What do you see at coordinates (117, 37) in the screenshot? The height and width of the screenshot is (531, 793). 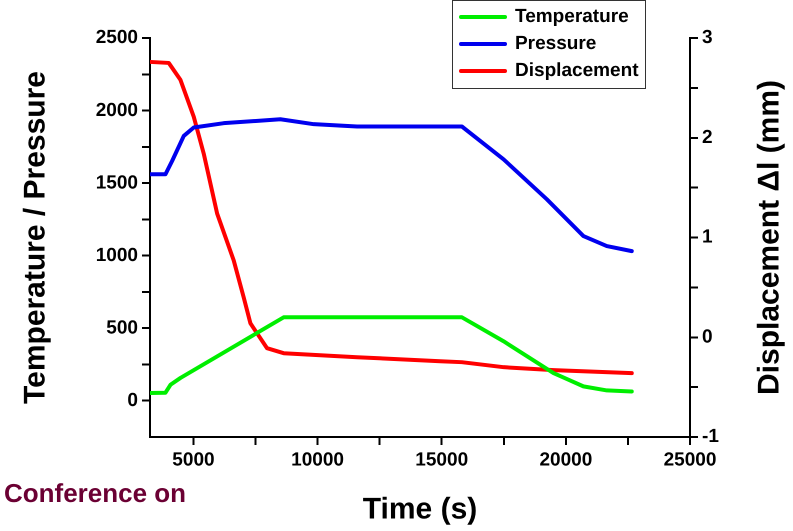 I see `y-tick-label: 2500` at bounding box center [117, 37].